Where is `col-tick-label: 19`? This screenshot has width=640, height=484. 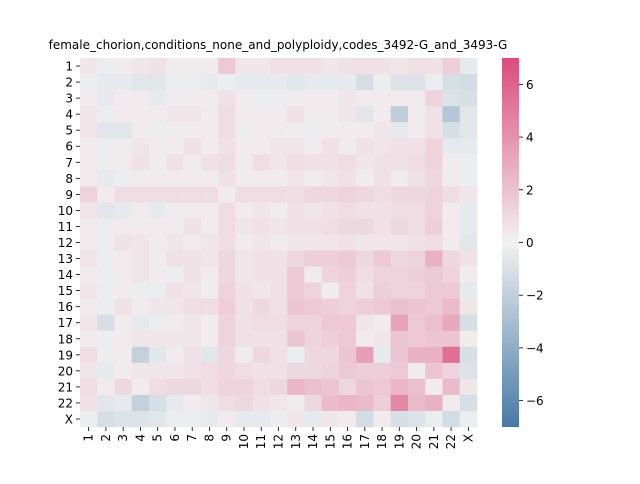
col-tick-label: 19 is located at coordinates (399, 441).